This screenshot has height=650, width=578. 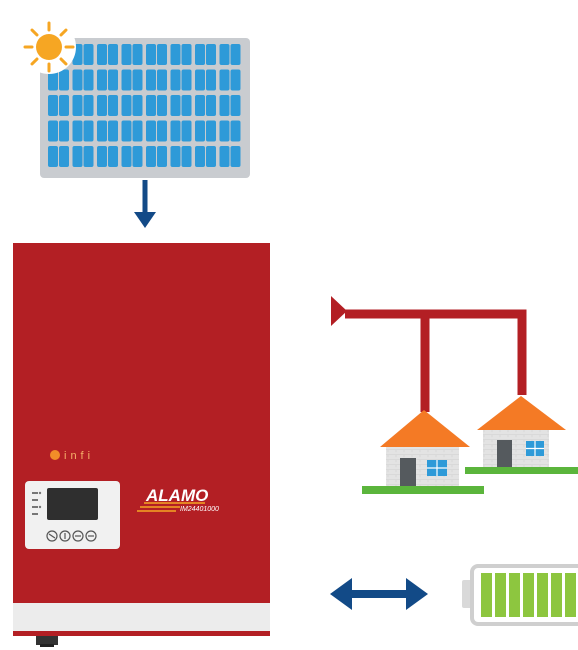 I want to click on lcd-display, so click(x=72, y=504).